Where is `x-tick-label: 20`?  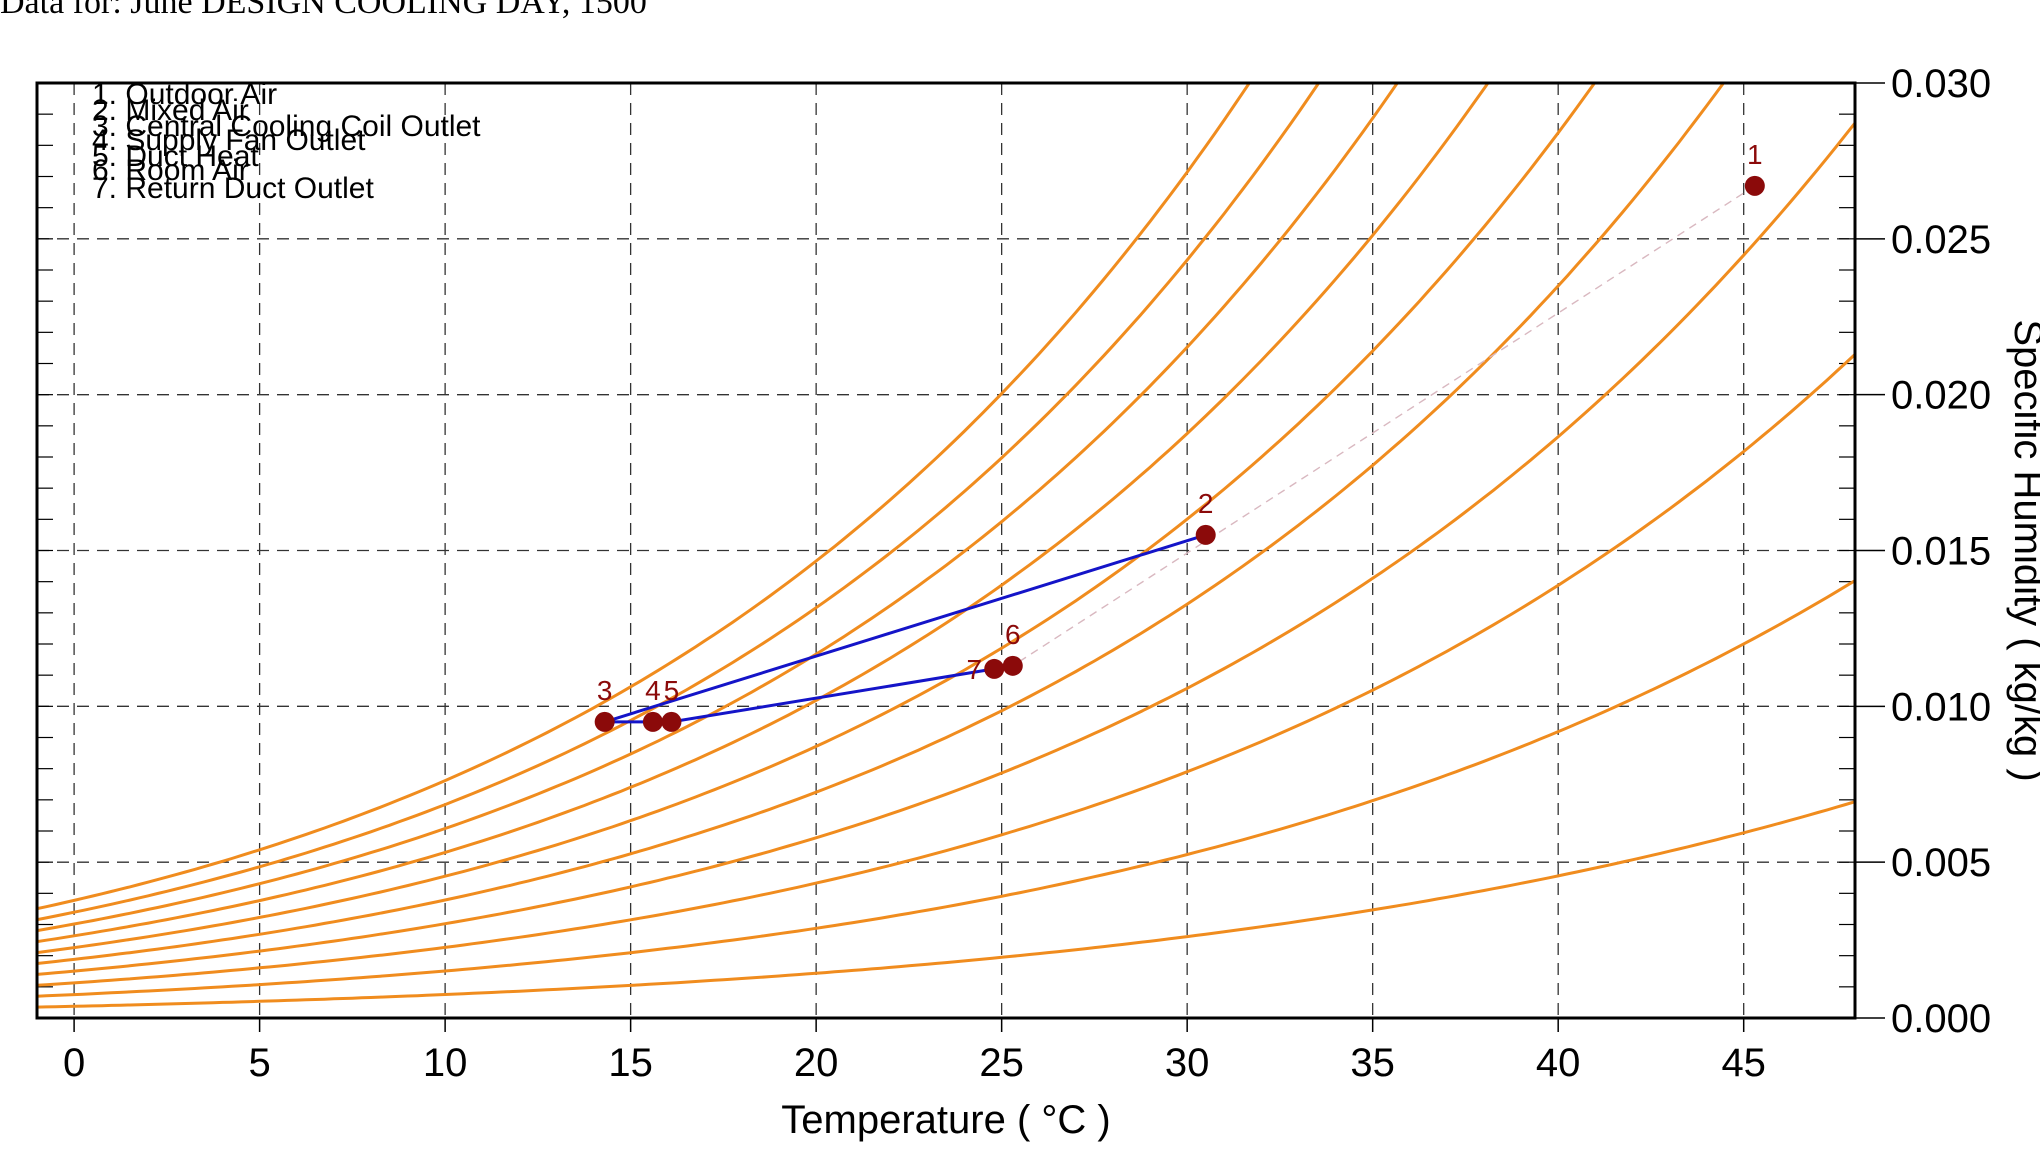
x-tick-label: 20 is located at coordinates (816, 1063).